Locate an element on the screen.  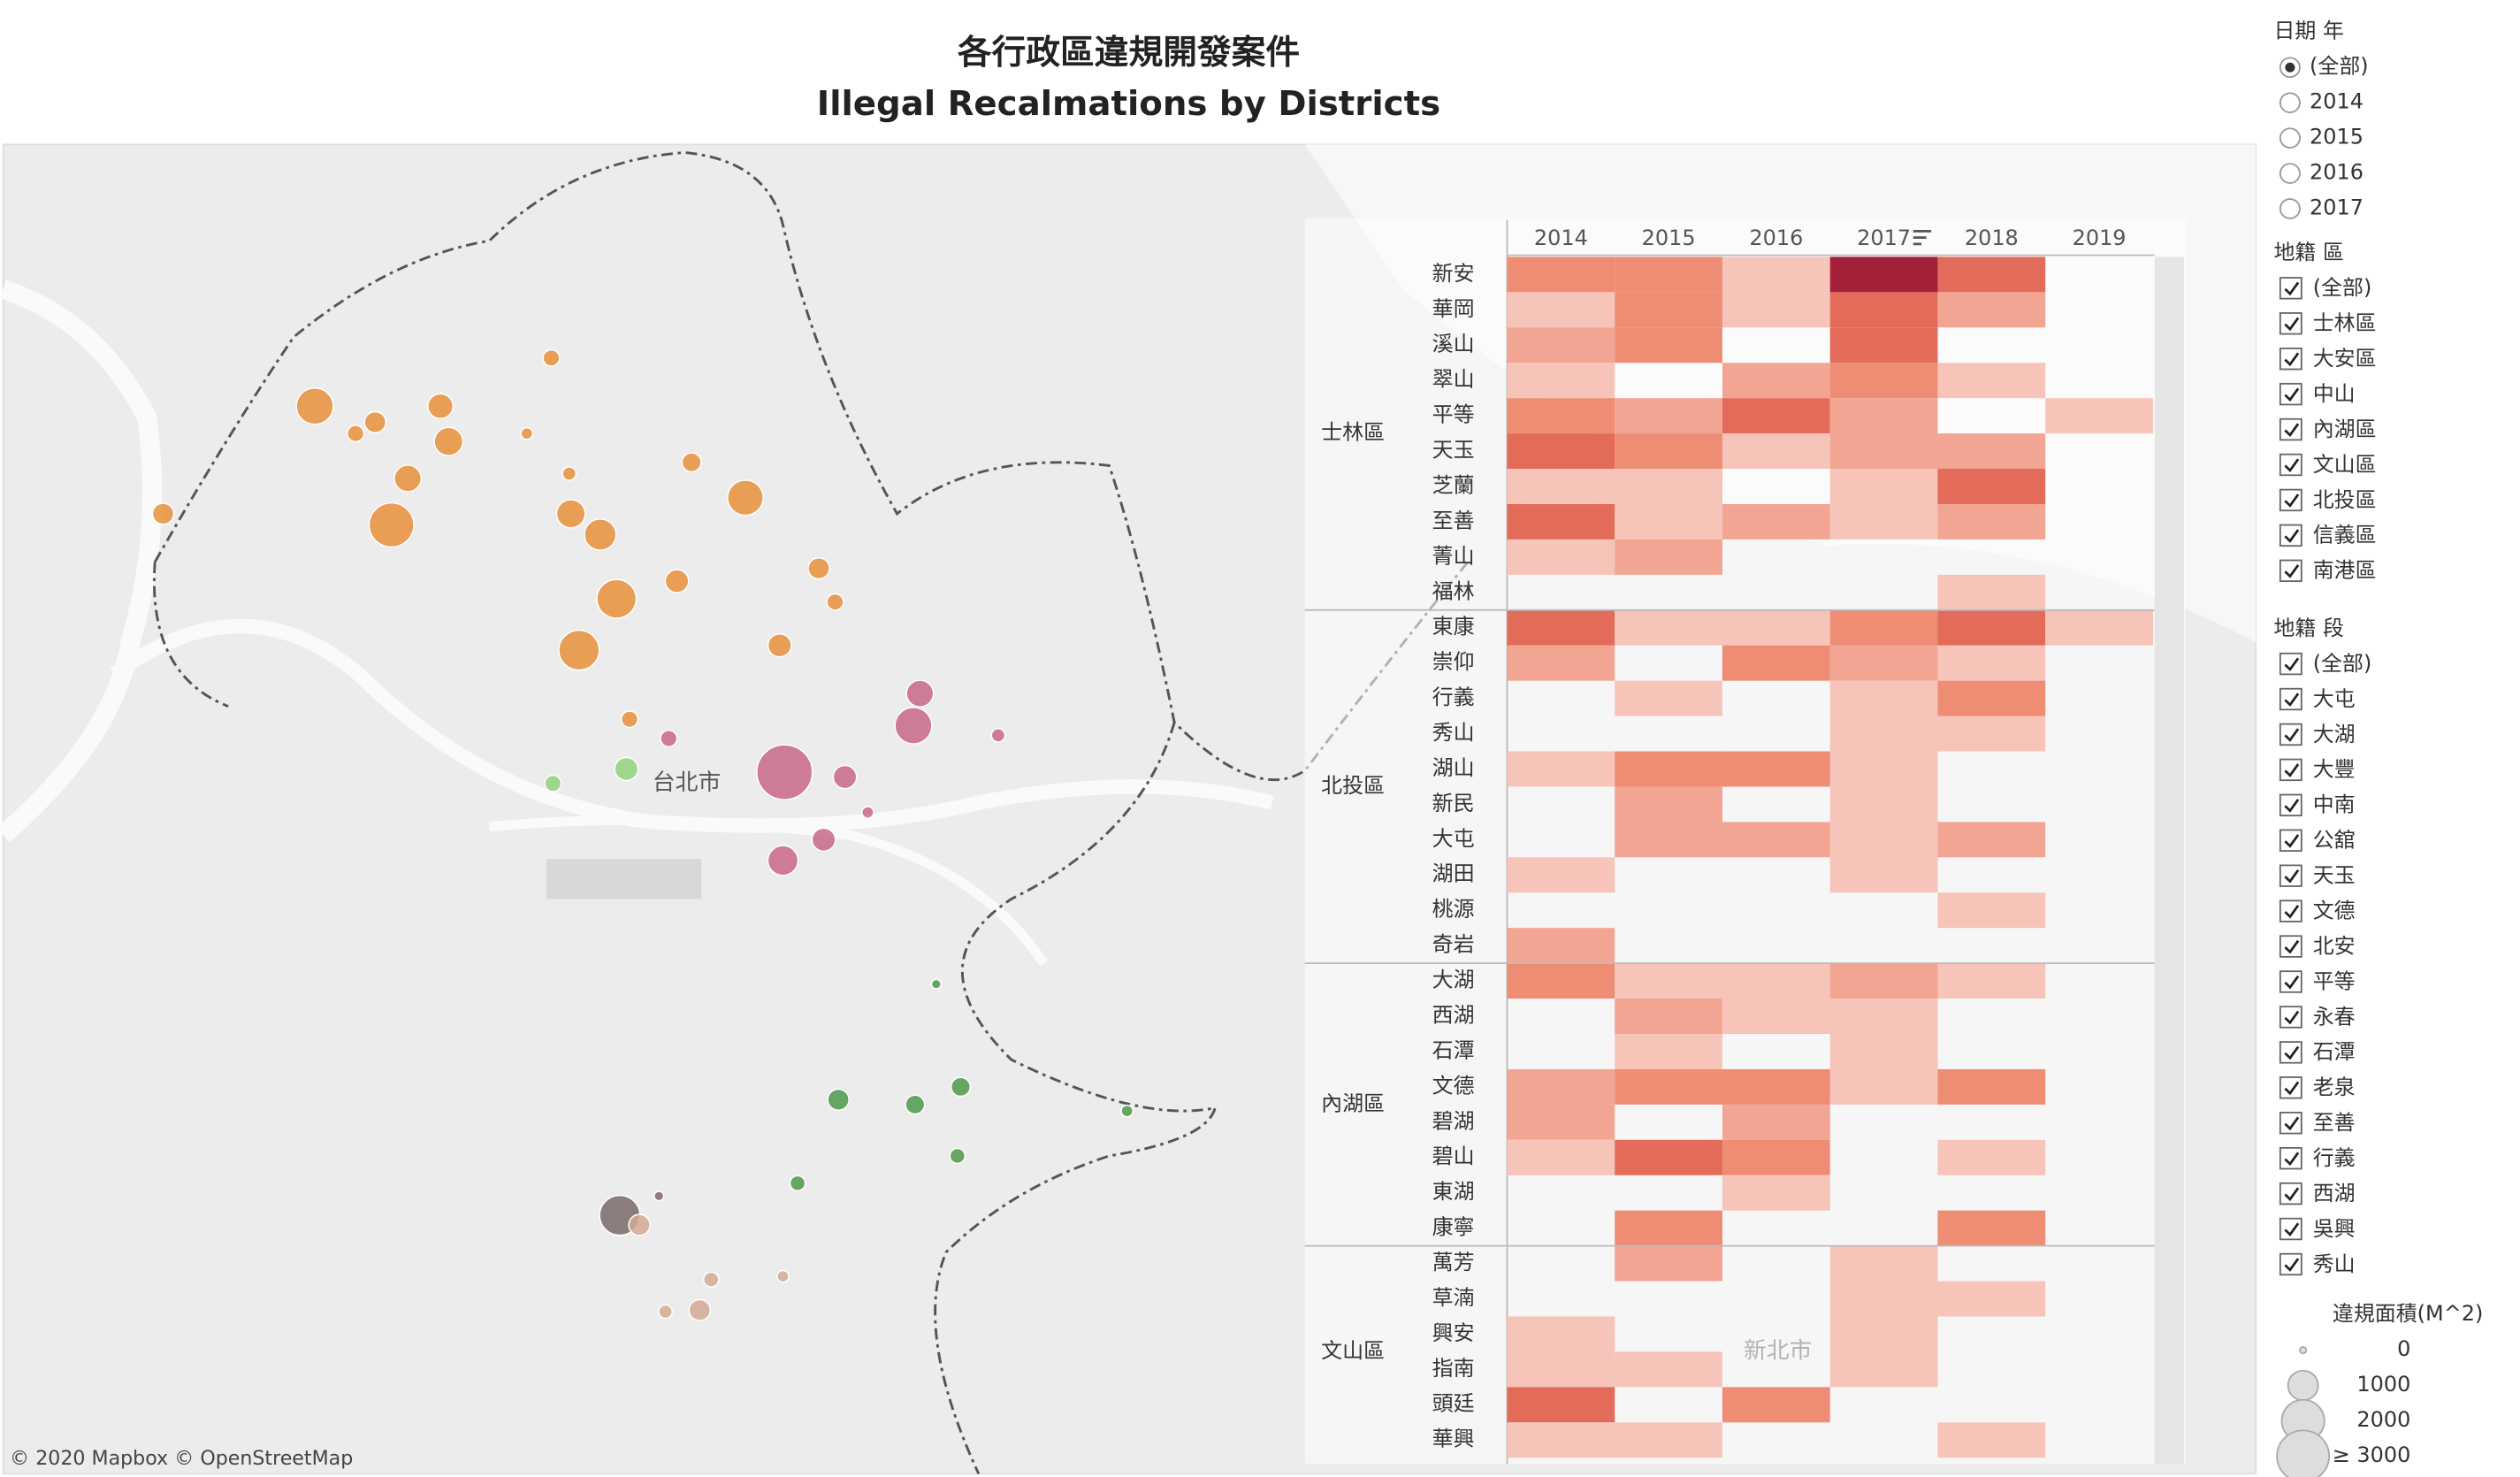
filter-option: 文德 is located at coordinates (2334, 911).